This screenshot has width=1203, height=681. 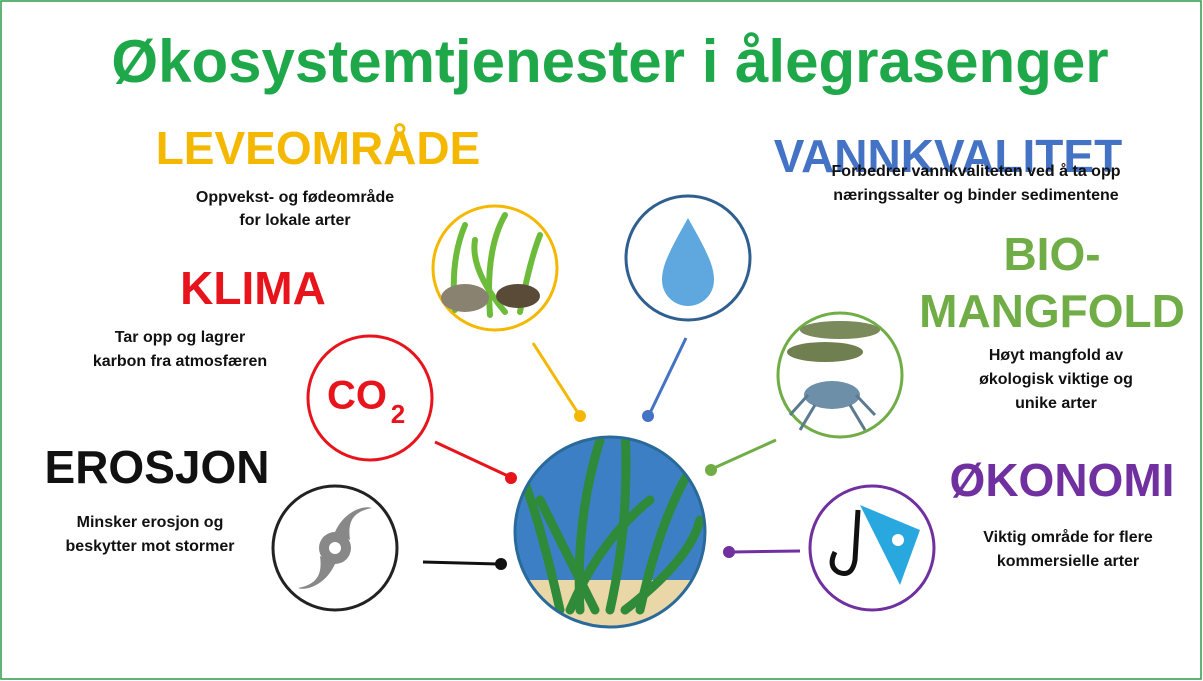 What do you see at coordinates (295, 197) in the screenshot?
I see `description: Oppvekst- og fødeområde` at bounding box center [295, 197].